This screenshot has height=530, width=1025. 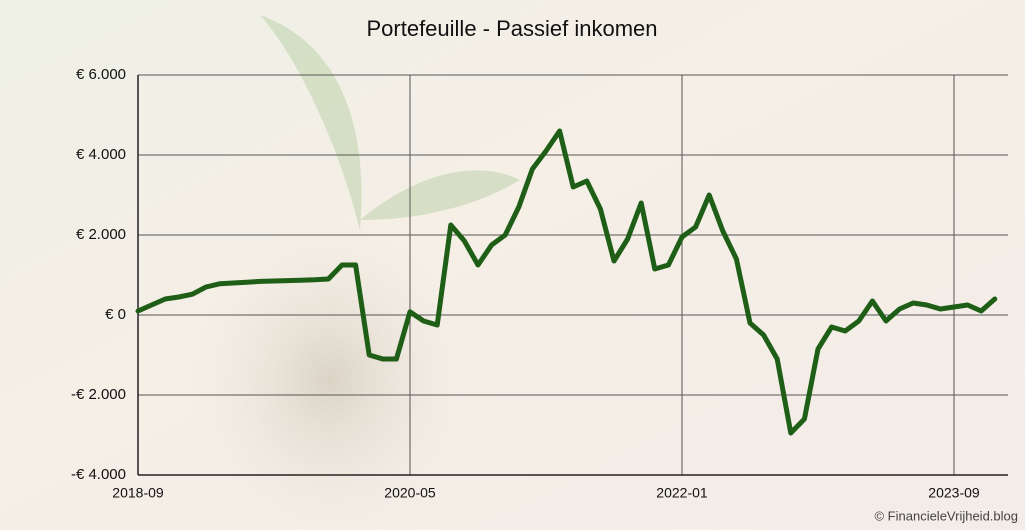 What do you see at coordinates (682, 493) in the screenshot?
I see `x-tick-label: 2022-01` at bounding box center [682, 493].